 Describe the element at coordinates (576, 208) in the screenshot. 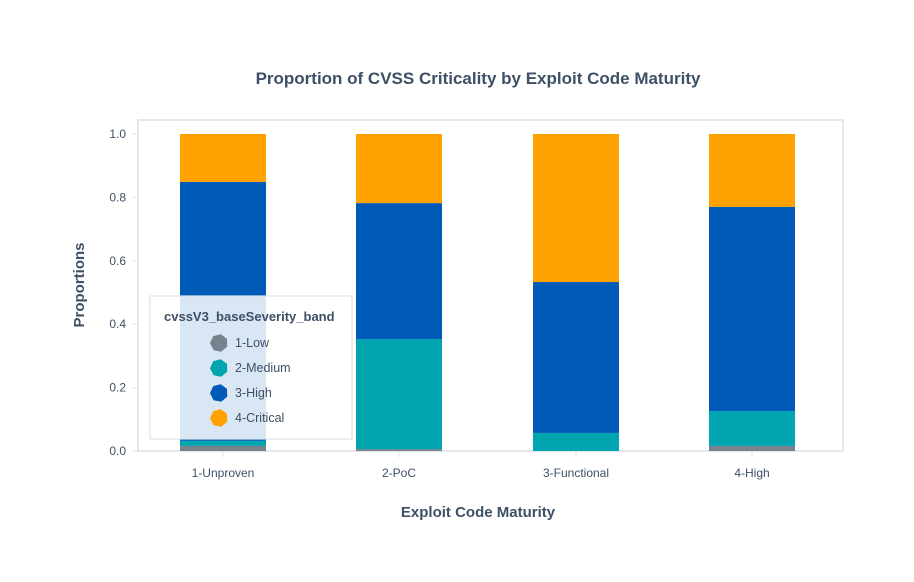

I see `bar-3-functional-4-critical` at that location.